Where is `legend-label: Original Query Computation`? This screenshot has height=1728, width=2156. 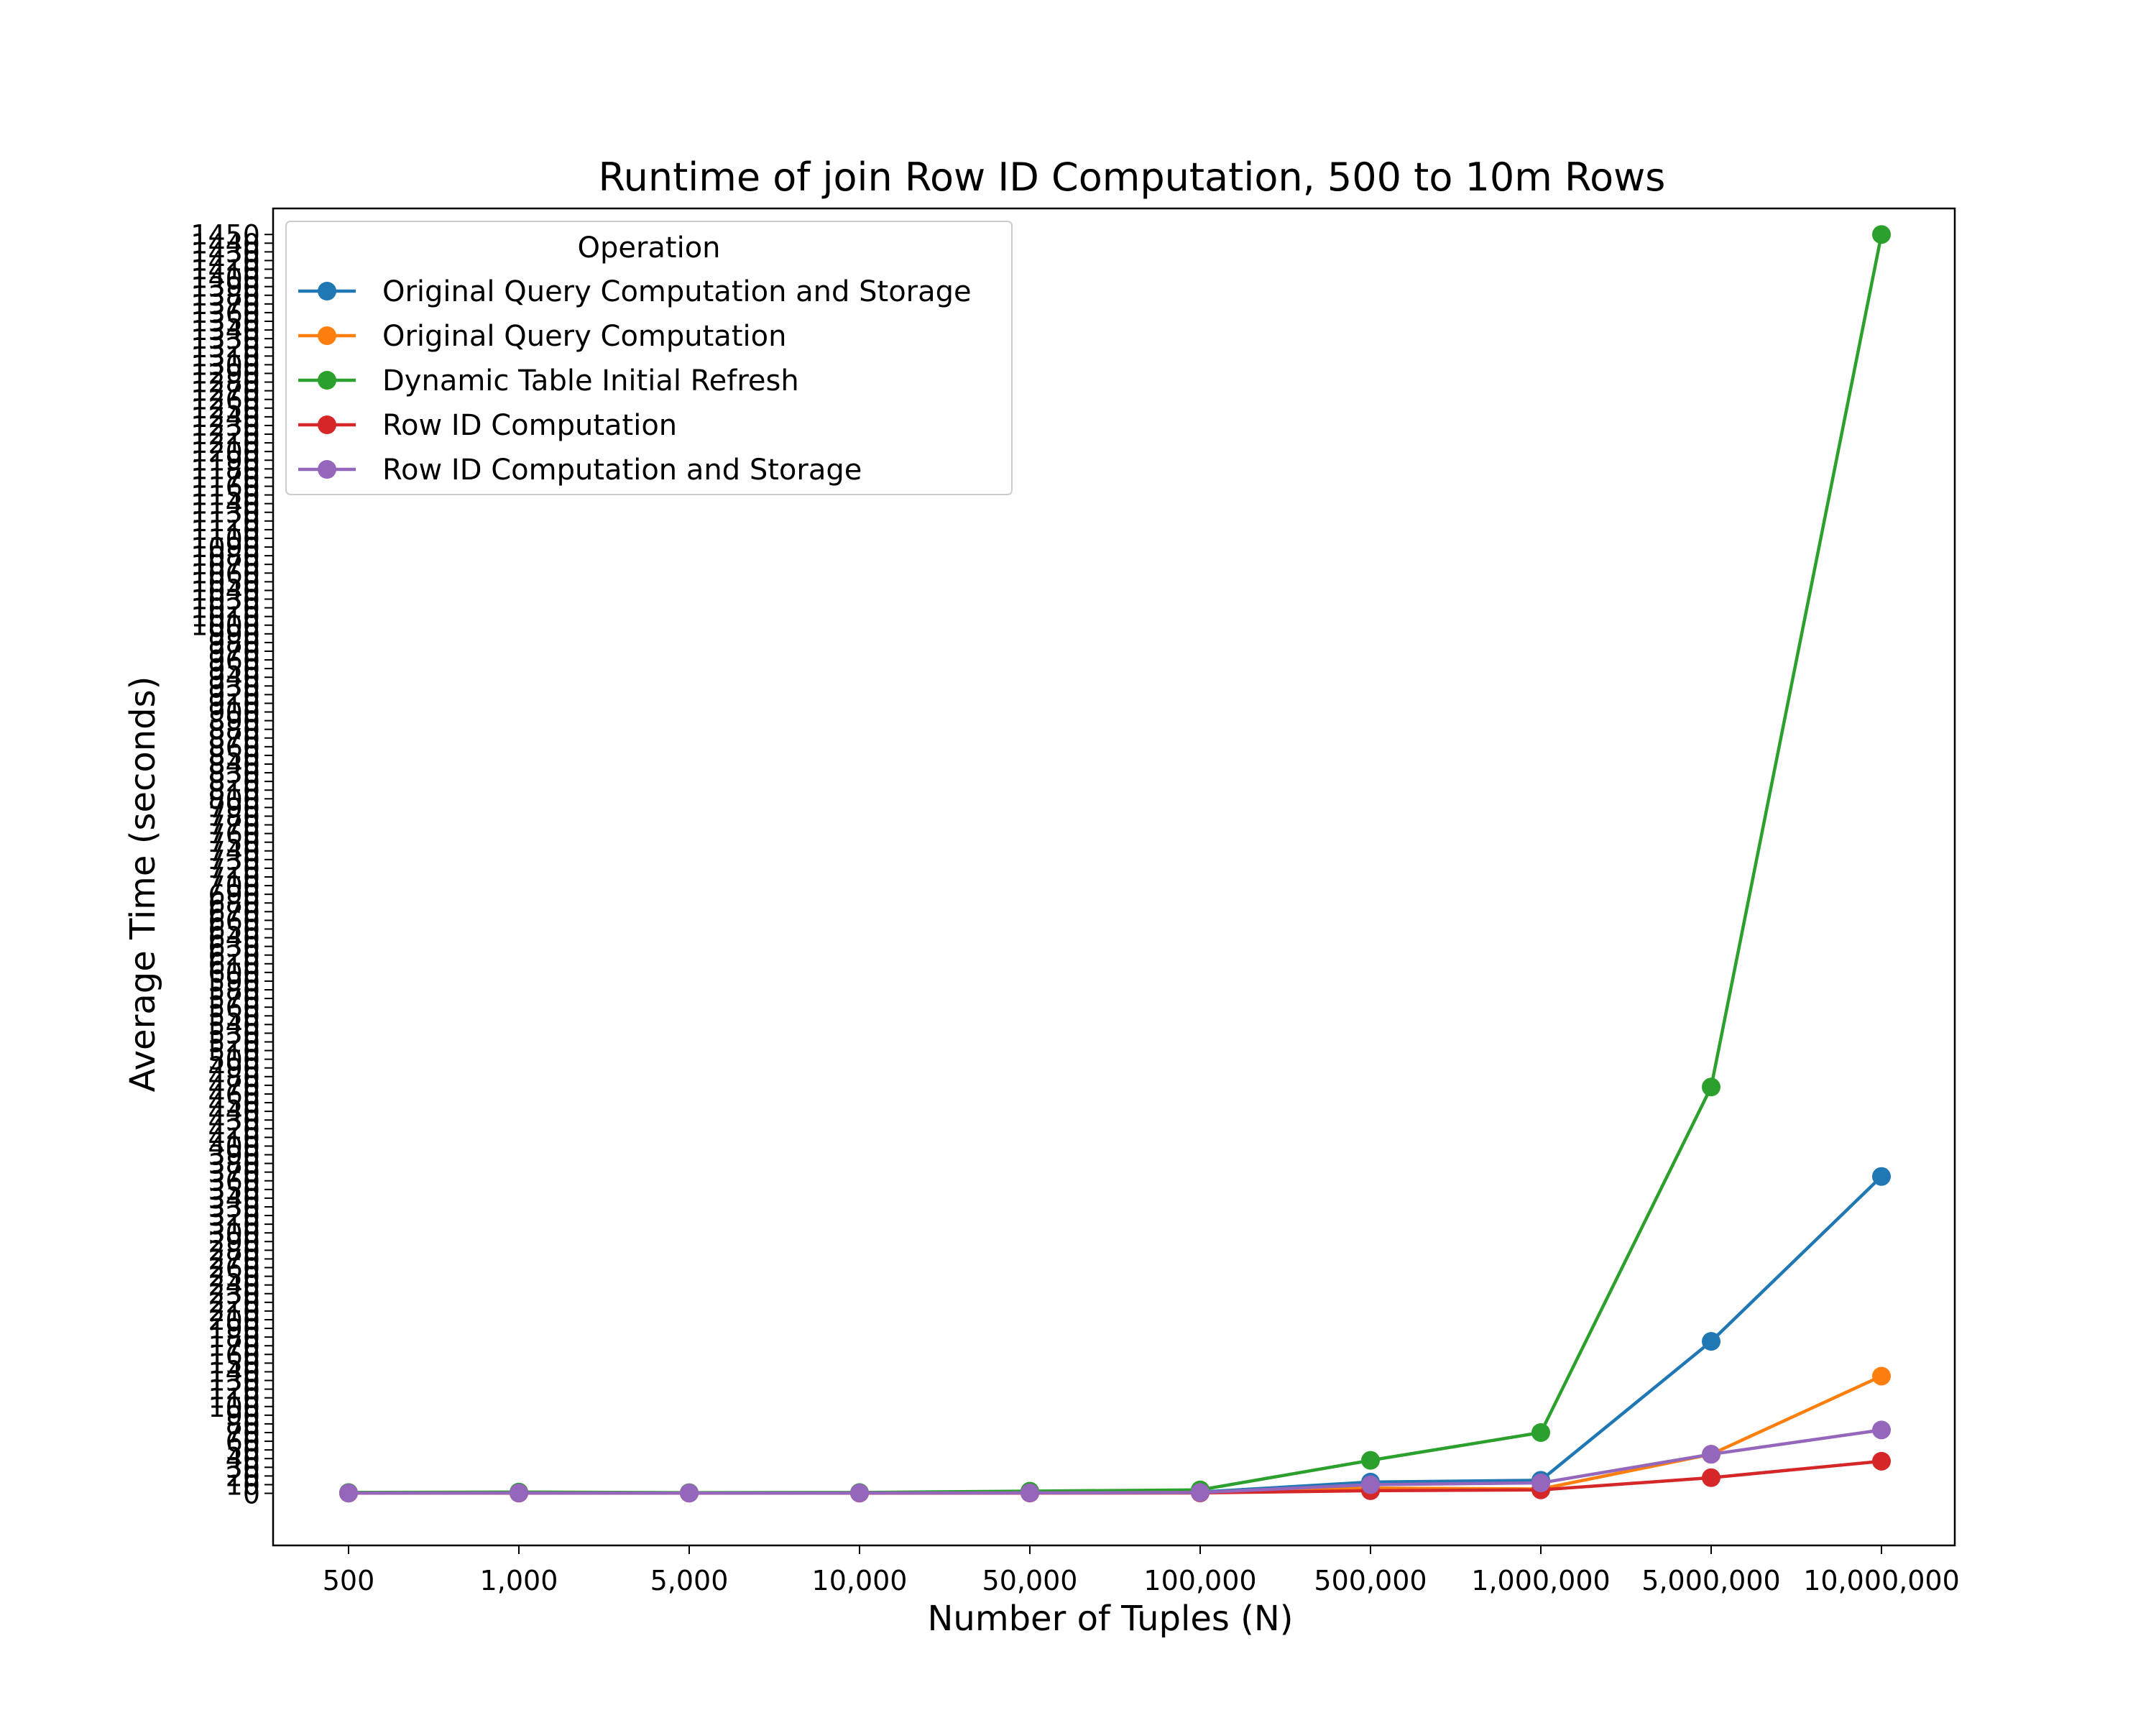
legend-label: Original Query Computation is located at coordinates (584, 336).